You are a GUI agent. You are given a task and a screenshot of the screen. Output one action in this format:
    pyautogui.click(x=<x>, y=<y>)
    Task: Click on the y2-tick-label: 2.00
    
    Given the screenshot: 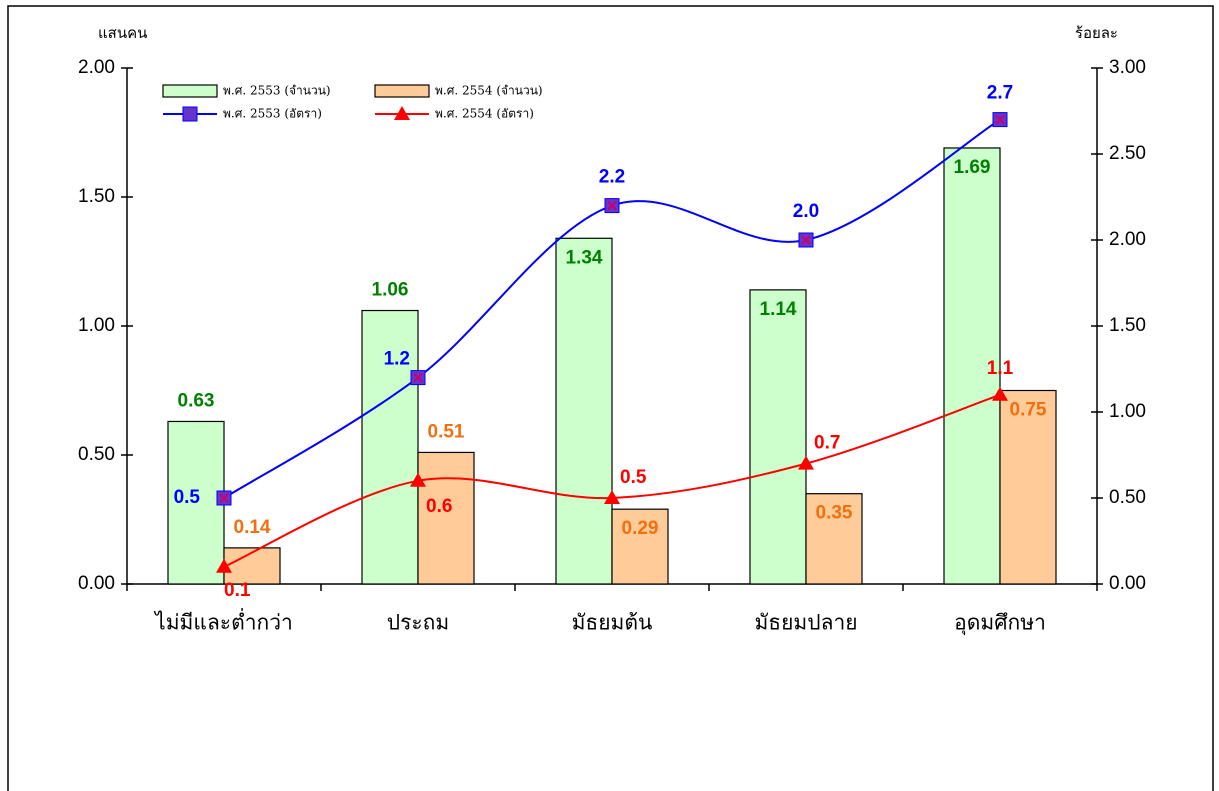 What is the action you would take?
    pyautogui.click(x=1127, y=239)
    